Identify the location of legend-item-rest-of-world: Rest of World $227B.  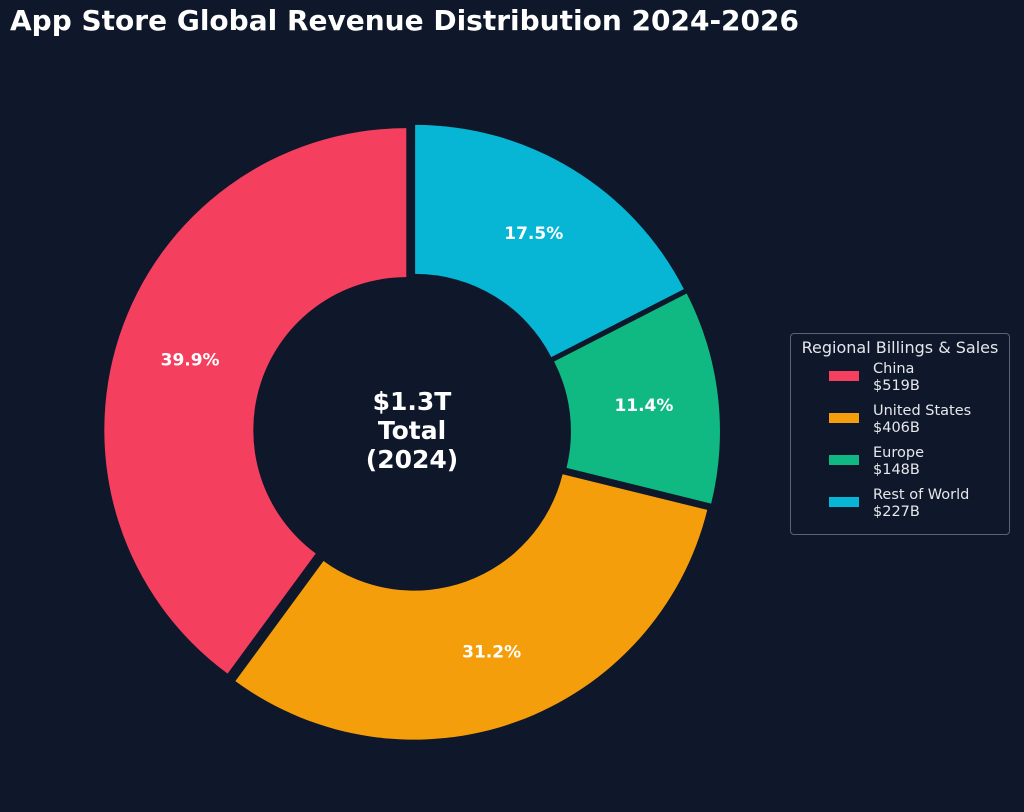
(900, 508).